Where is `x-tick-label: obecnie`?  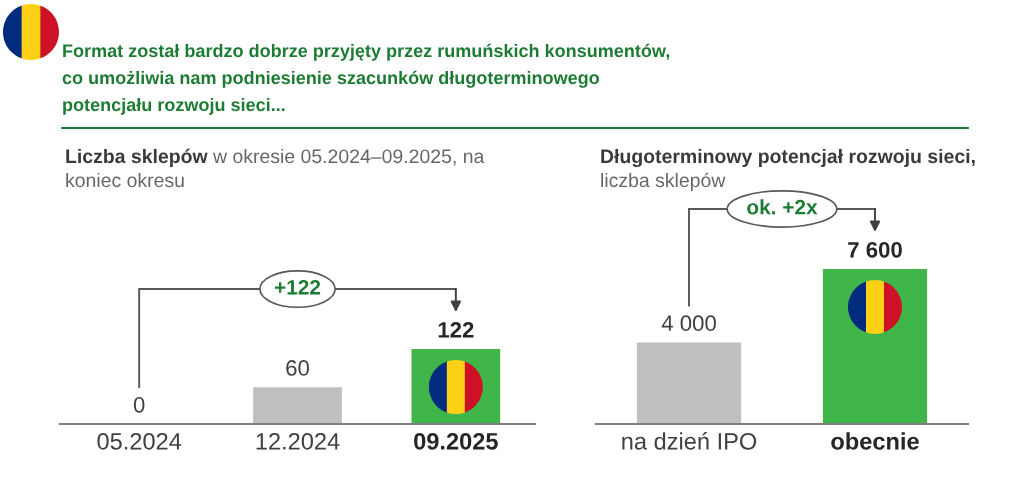 x-tick-label: obecnie is located at coordinates (875, 441).